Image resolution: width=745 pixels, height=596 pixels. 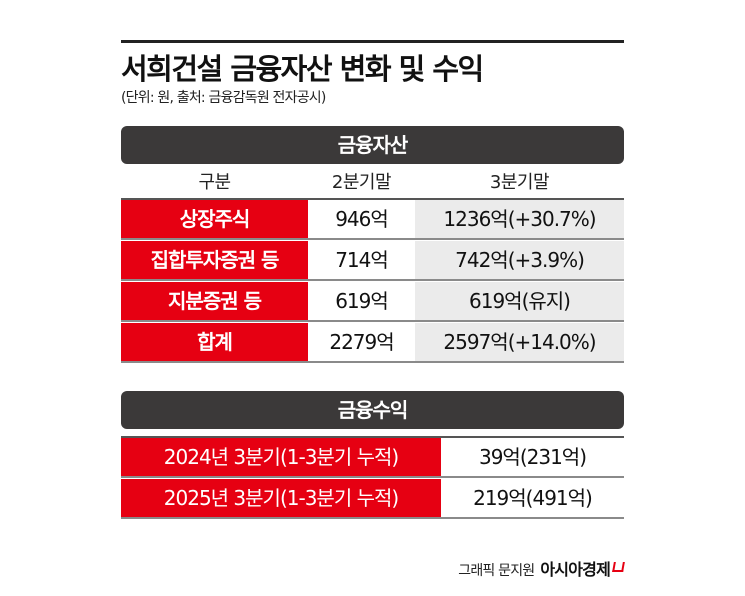 I want to click on table-row: 상장주식 946억 1236억(+30.7%), so click(x=372, y=220).